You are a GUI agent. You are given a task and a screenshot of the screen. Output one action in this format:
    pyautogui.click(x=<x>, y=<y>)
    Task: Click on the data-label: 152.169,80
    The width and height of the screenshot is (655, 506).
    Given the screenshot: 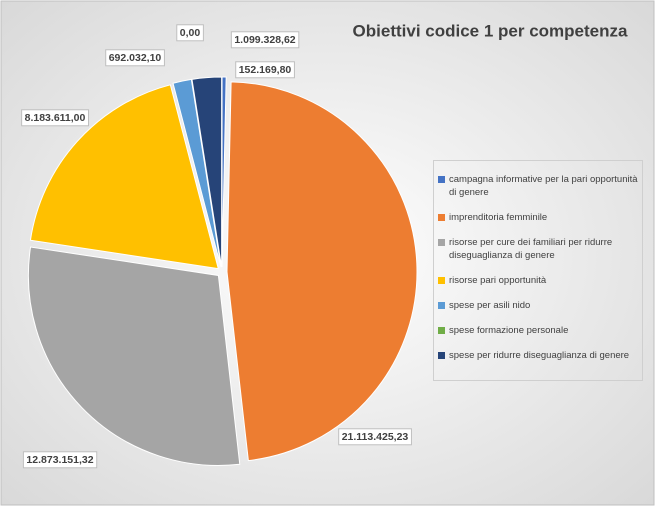 What is the action you would take?
    pyautogui.click(x=265, y=70)
    